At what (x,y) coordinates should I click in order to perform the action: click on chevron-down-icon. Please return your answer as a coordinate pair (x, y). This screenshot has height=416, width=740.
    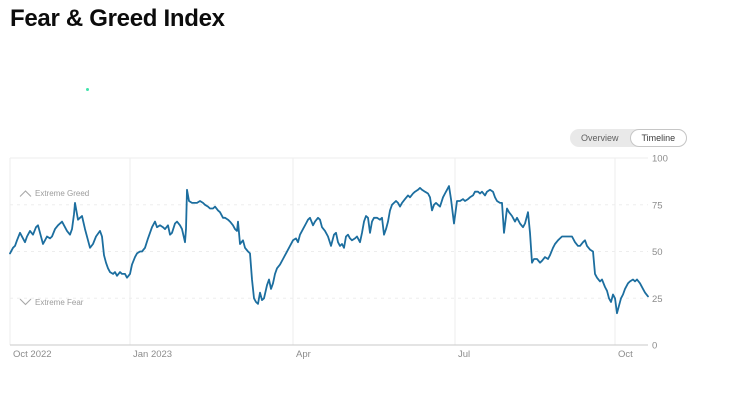
    Looking at the image, I should click on (25, 302).